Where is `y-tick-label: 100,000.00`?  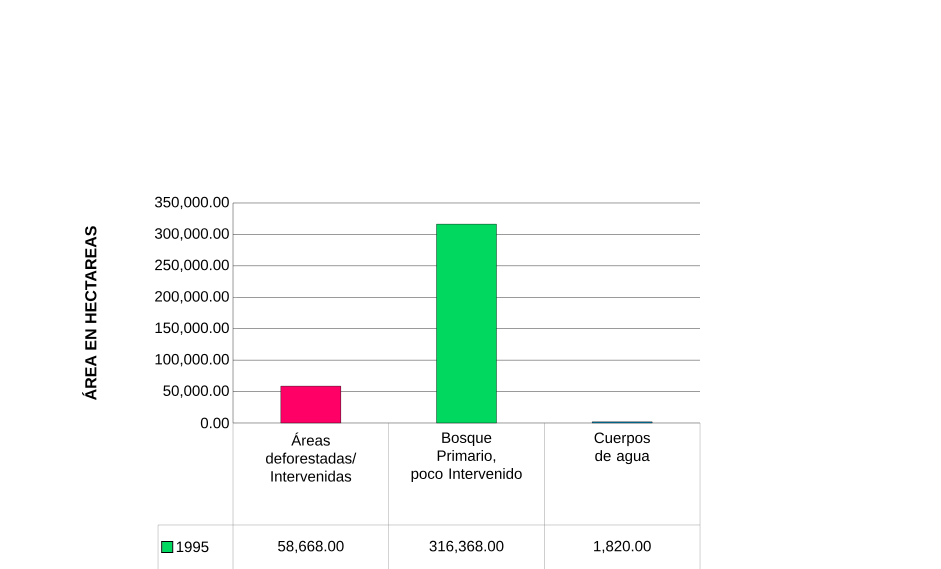
y-tick-label: 100,000.00 is located at coordinates (192, 360).